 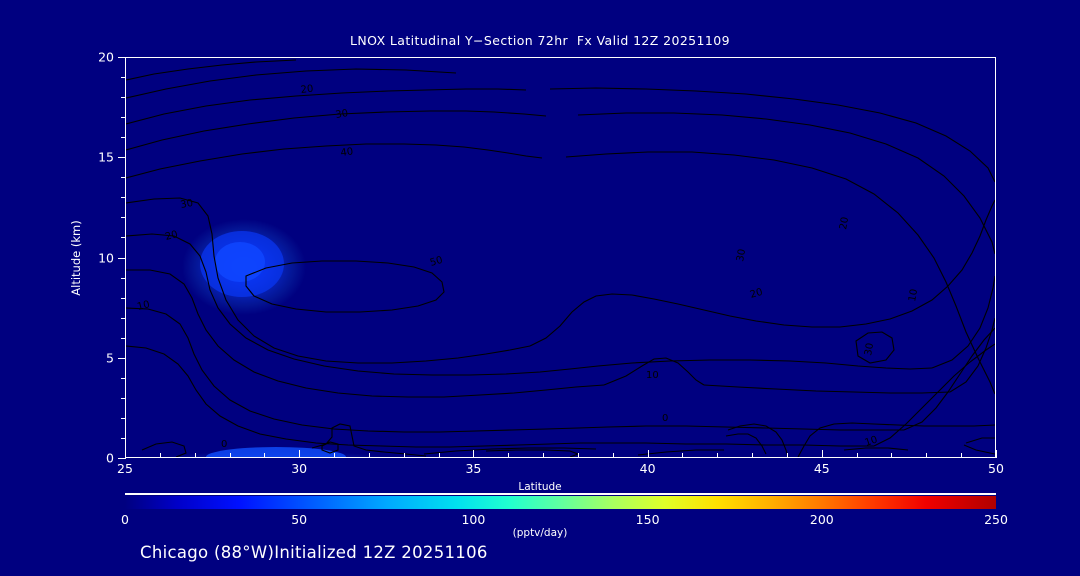 I want to click on colorbar-tick-label-150: 150, so click(x=647, y=519).